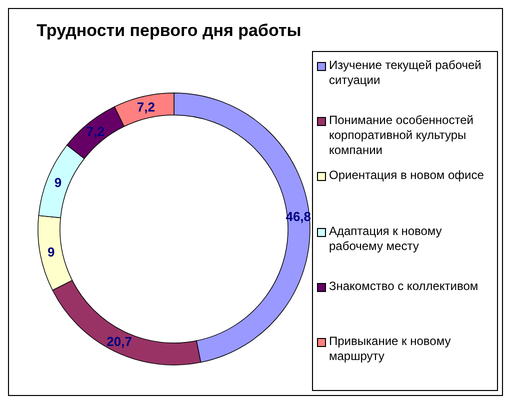 This screenshot has height=404, width=511. I want to click on legend-label: Знакомство с коллективом, so click(403, 286).